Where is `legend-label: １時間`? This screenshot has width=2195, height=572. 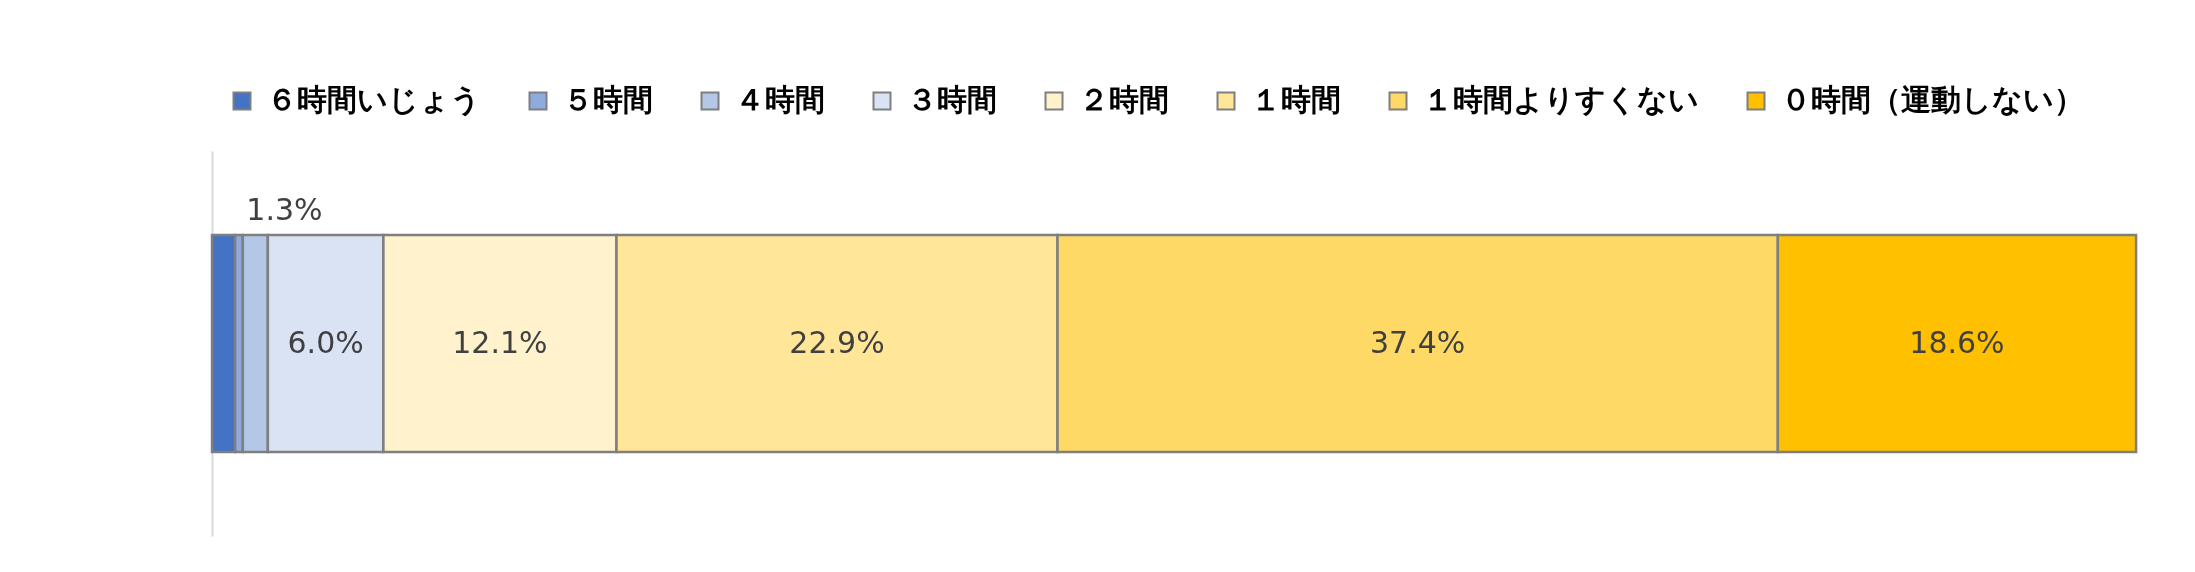 legend-label: １時間 is located at coordinates (1296, 99).